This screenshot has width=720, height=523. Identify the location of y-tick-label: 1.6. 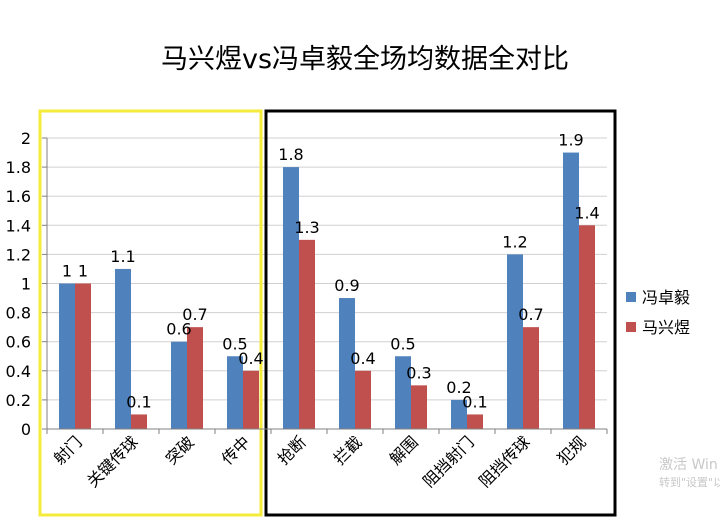
(18, 196).